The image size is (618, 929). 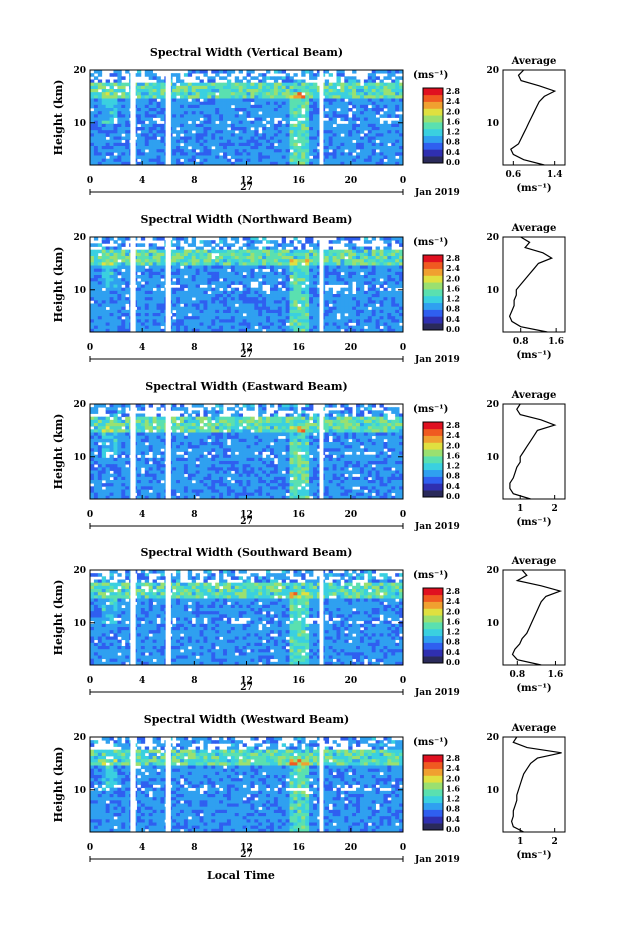 I want to click on avg-y-tick-label: 10, so click(x=492, y=291).